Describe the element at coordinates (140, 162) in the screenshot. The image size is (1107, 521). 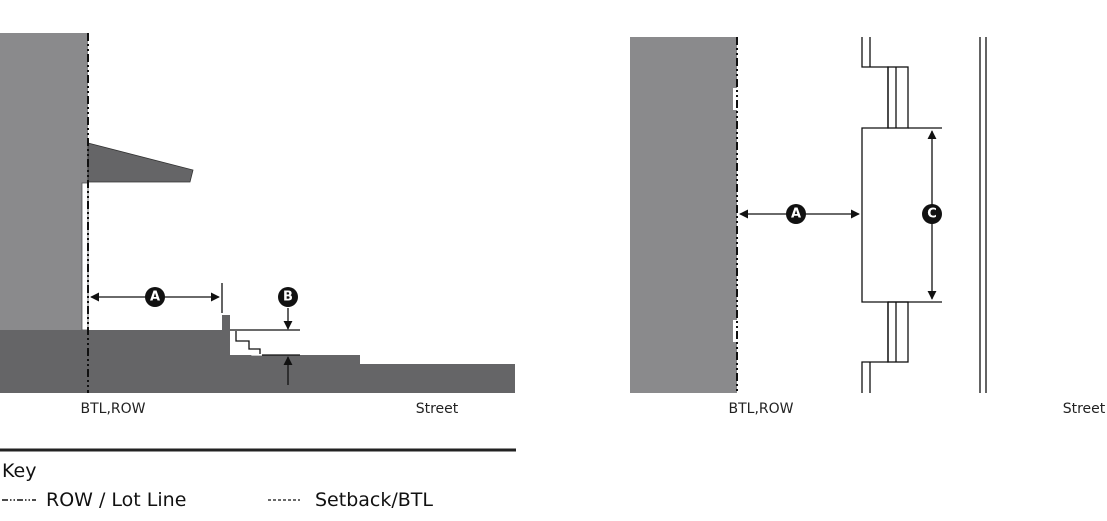
I see `canopy` at that location.